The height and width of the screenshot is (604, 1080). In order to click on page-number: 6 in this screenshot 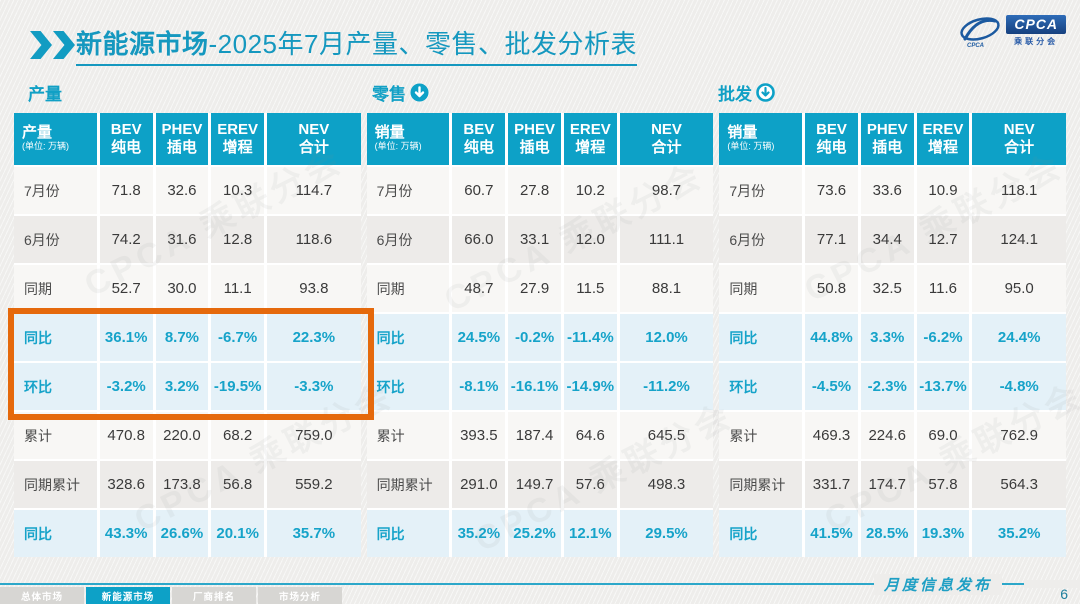, I will do `click(1064, 594)`.